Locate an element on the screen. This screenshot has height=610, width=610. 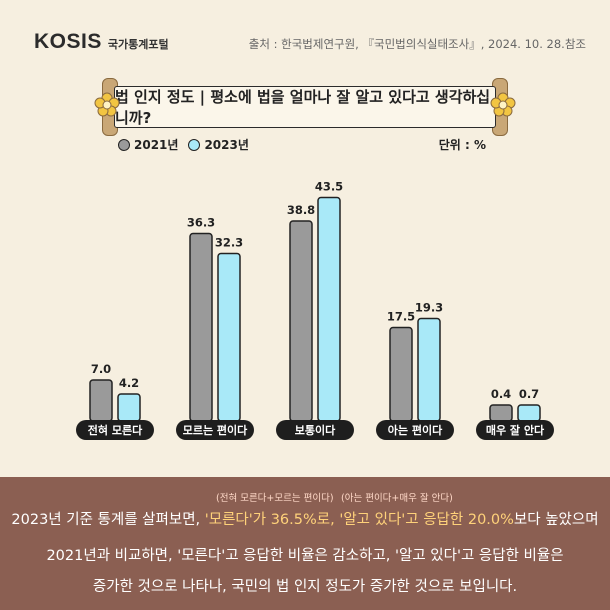
category-label-2: 보통이다 is located at coordinates (315, 430).